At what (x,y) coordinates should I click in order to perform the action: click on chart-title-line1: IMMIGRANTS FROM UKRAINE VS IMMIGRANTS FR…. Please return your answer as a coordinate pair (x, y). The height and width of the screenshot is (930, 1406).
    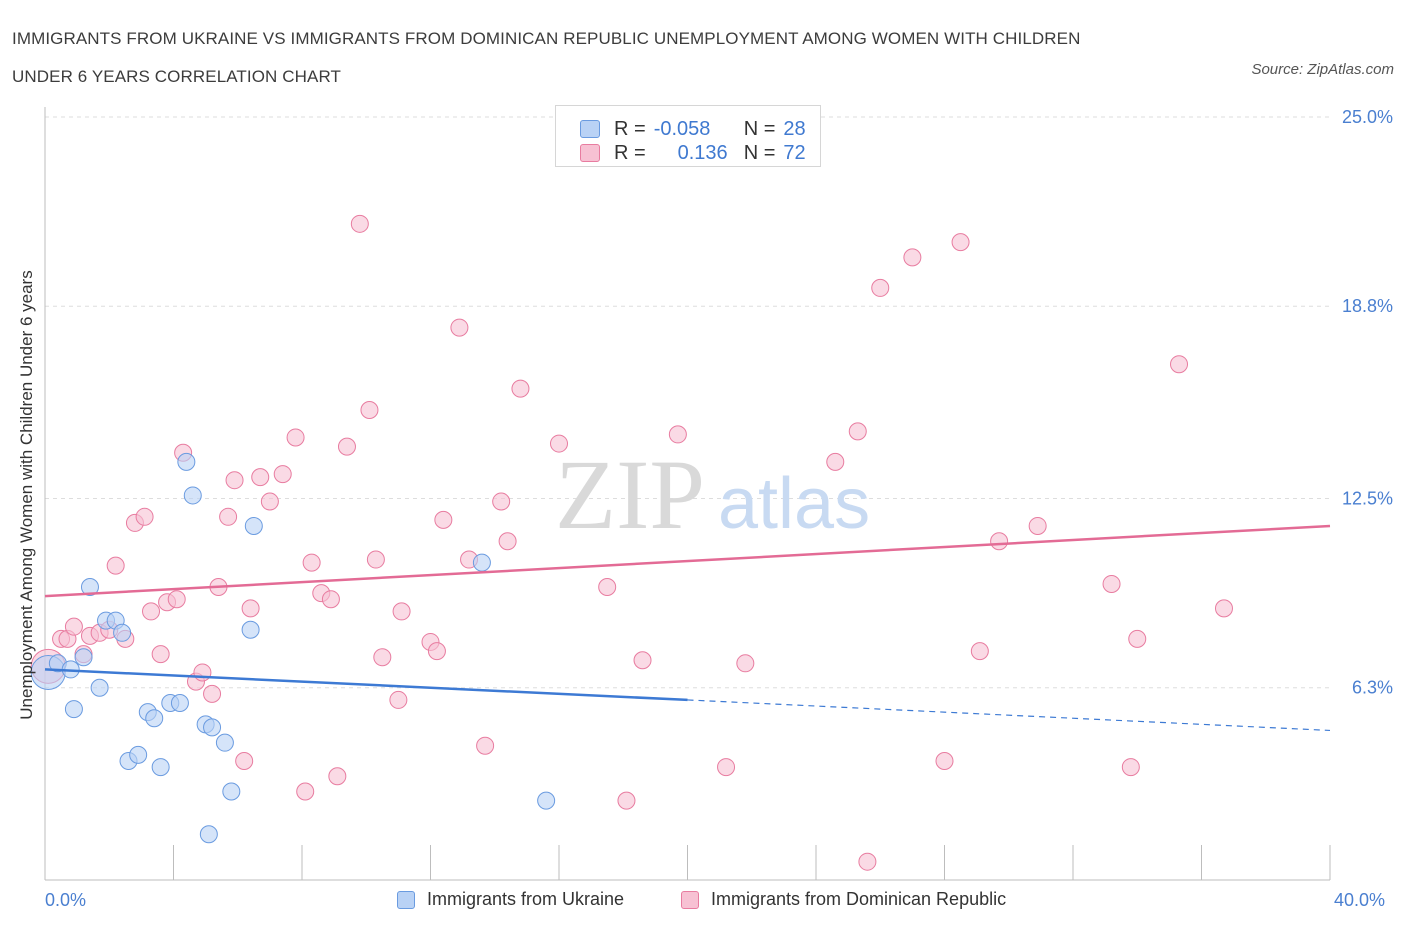
    Looking at the image, I should click on (546, 38).